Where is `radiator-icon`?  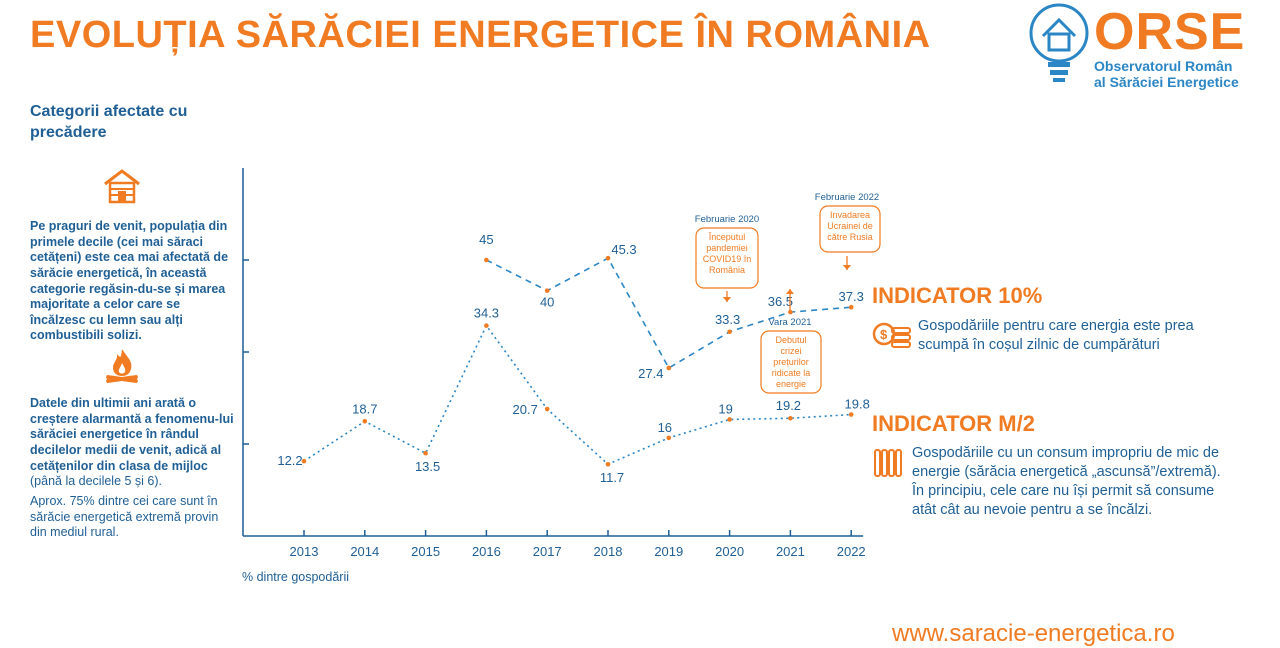
radiator-icon is located at coordinates (888, 463).